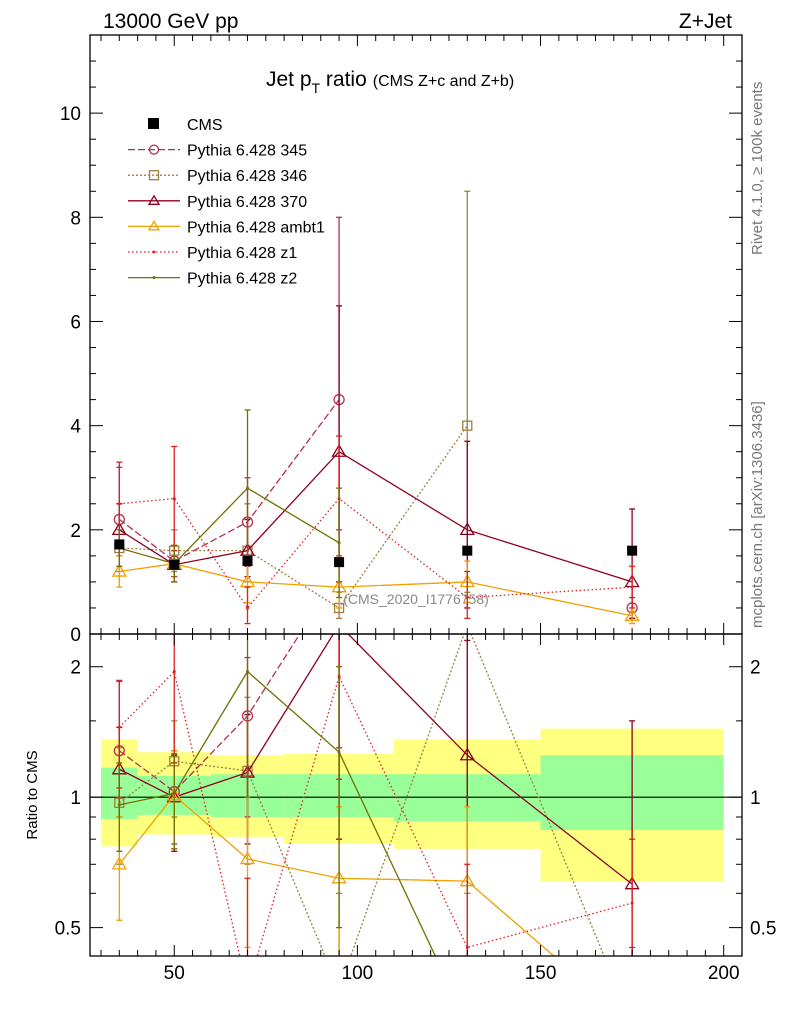 The width and height of the screenshot is (786, 1024). What do you see at coordinates (256, 227) in the screenshot?
I see `legend-label: Pythia 6.428 ambt1` at bounding box center [256, 227].